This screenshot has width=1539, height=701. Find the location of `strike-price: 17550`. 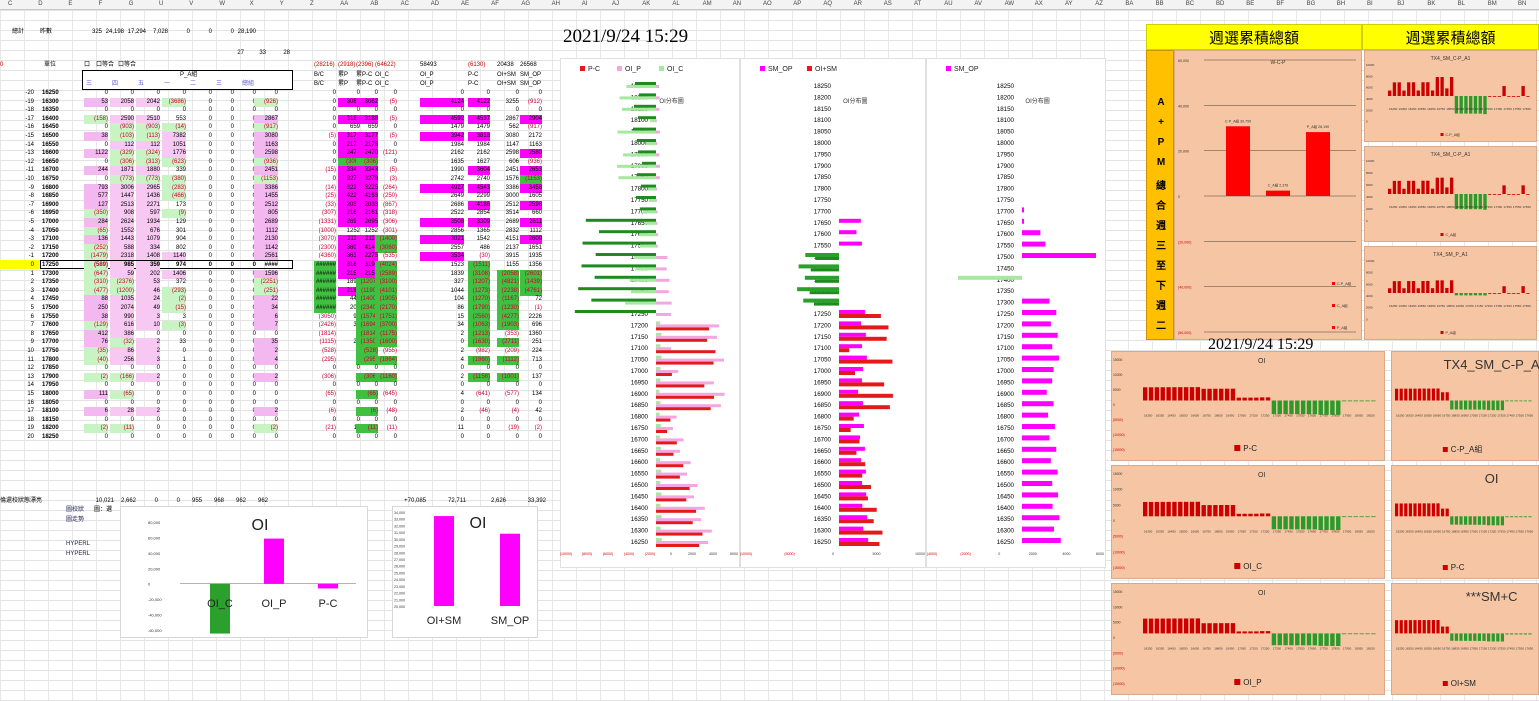

strike-price: 17550 is located at coordinates (50, 316).